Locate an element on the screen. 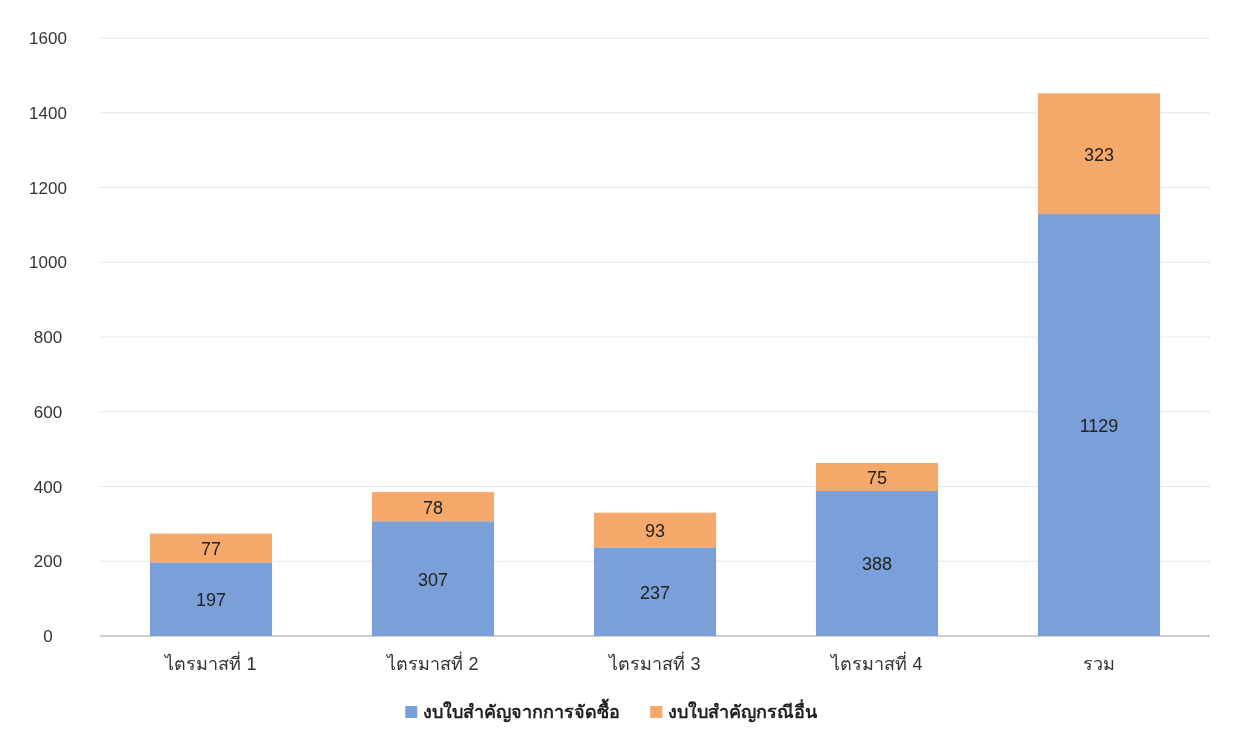 This screenshot has height=746, width=1240. data-label: 75 is located at coordinates (877, 477).